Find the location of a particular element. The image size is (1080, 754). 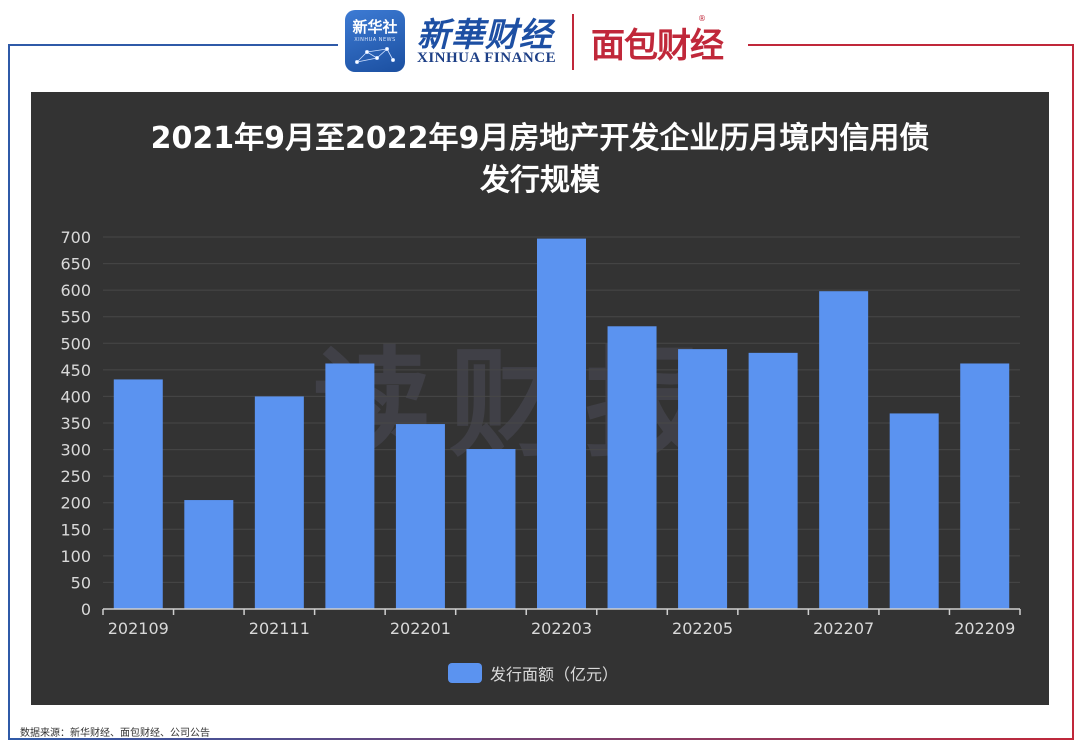

legend-label: 发行面额（亿元） is located at coordinates (554, 674).